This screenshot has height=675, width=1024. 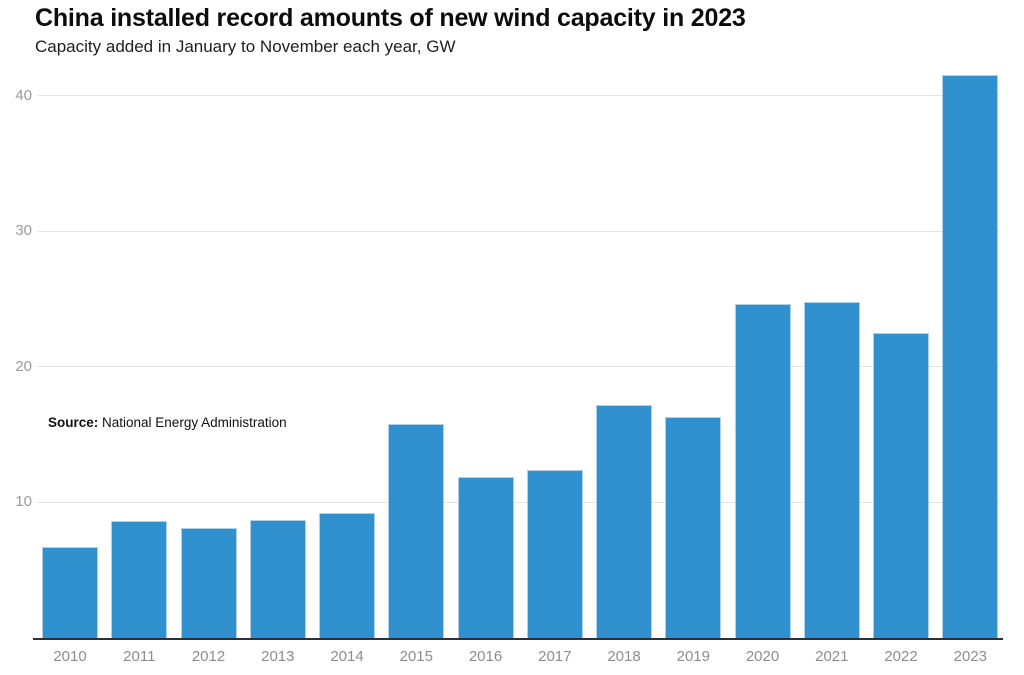 What do you see at coordinates (347, 575) in the screenshot?
I see `bar-2014` at bounding box center [347, 575].